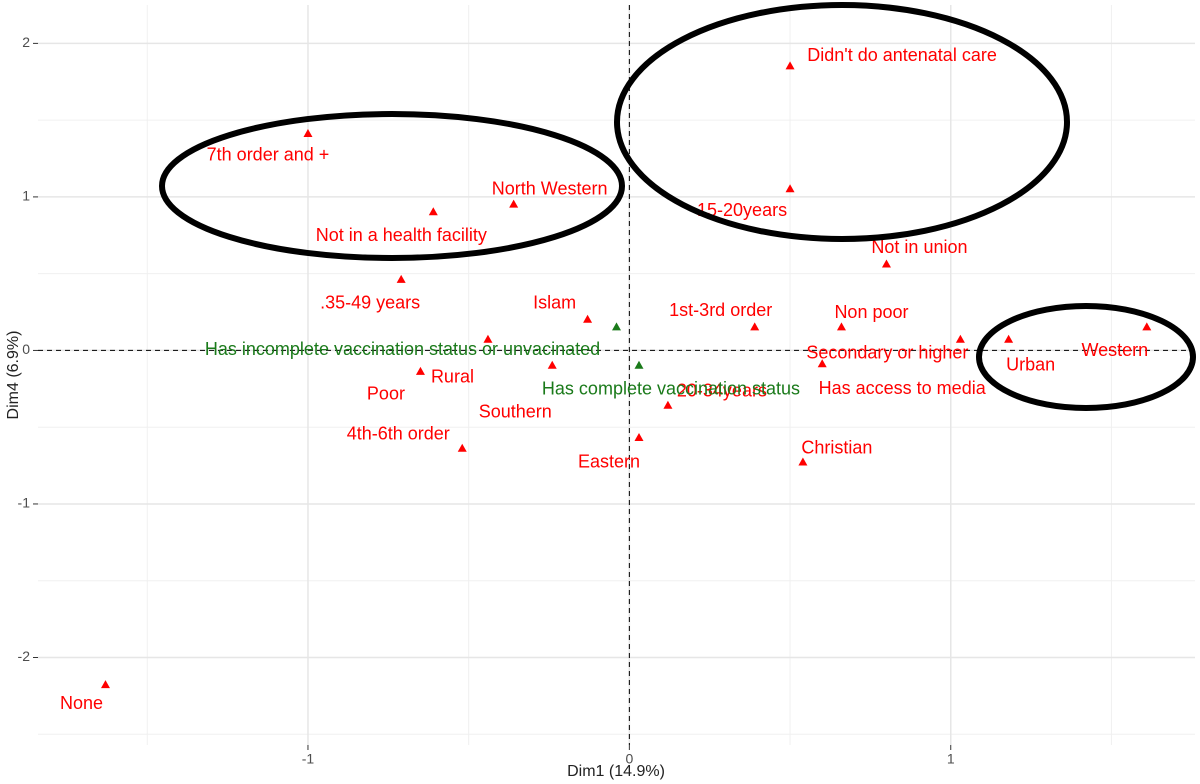 This screenshot has height=784, width=1200. What do you see at coordinates (386, 393) in the screenshot?
I see `point-label: Poor` at bounding box center [386, 393].